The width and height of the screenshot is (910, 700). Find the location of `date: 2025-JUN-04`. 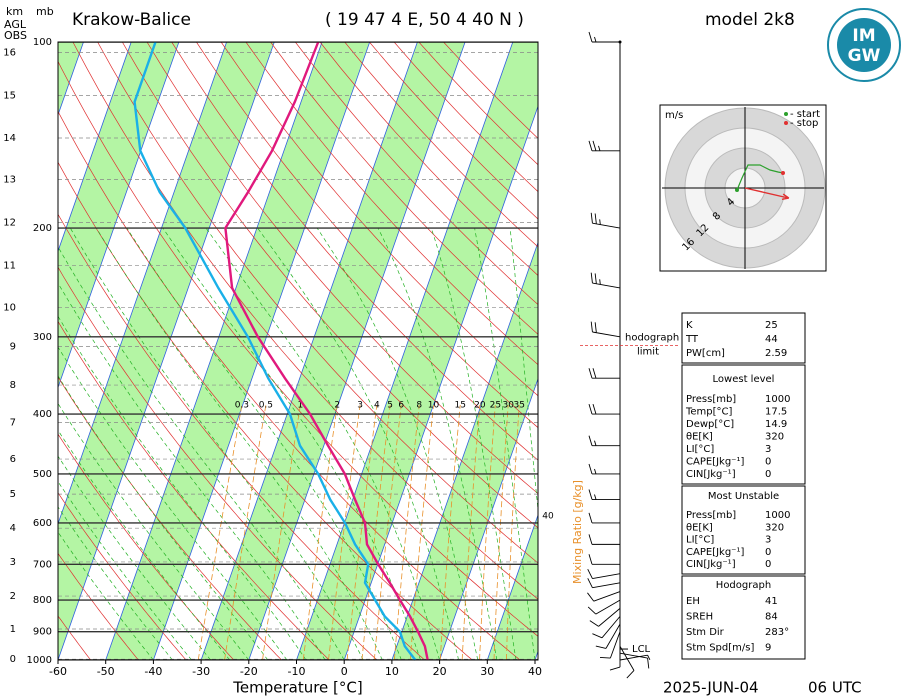

date: 2025-JUN-04 is located at coordinates (711, 688).